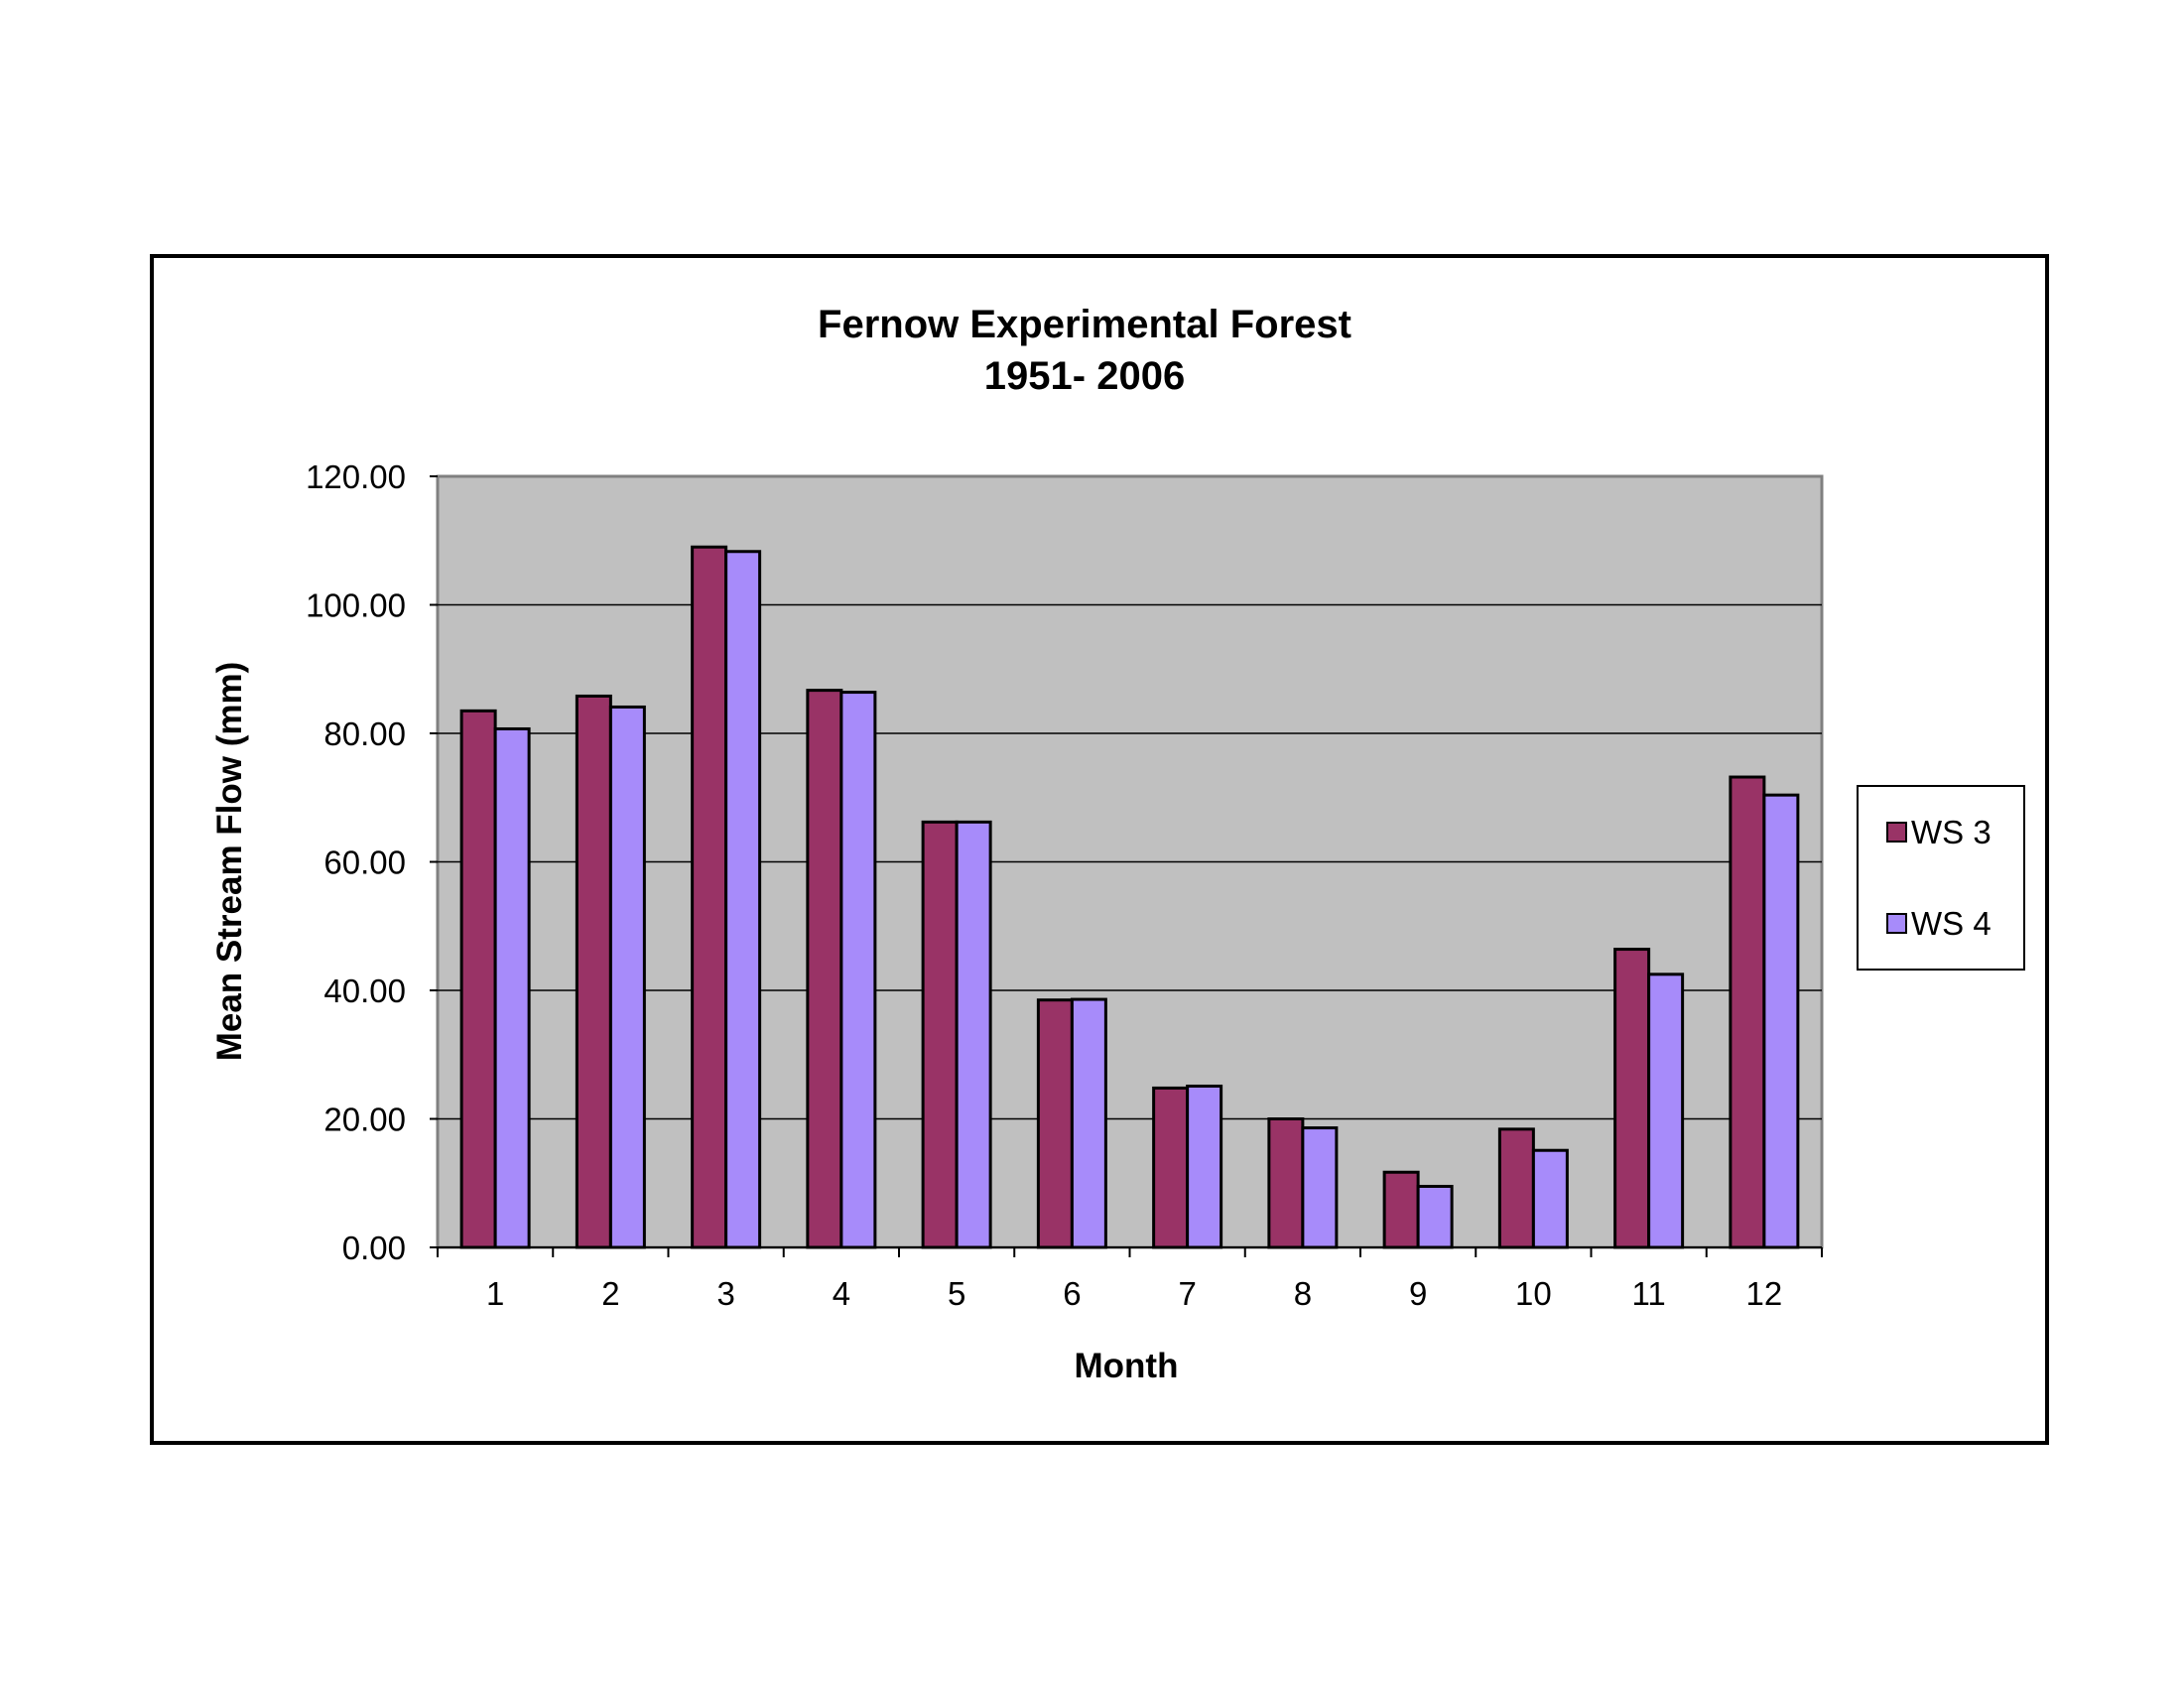 The image size is (2184, 1688). Describe the element at coordinates (1130, 1252) in the screenshot. I see `x-ticks` at that location.